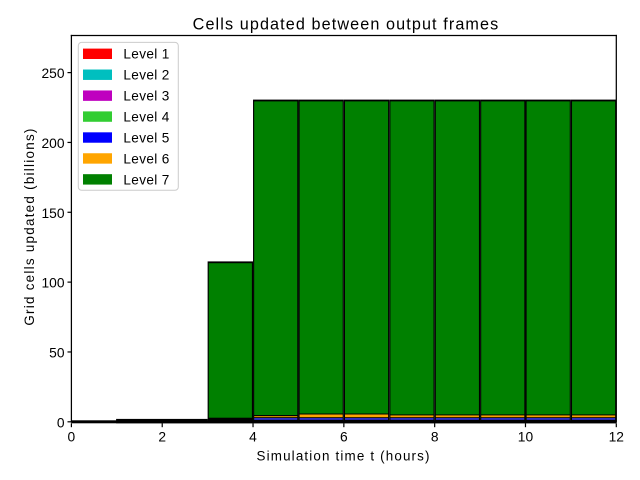 The width and height of the screenshot is (640, 480). What do you see at coordinates (146, 96) in the screenshot?
I see `svg-text: Level 3` at bounding box center [146, 96].